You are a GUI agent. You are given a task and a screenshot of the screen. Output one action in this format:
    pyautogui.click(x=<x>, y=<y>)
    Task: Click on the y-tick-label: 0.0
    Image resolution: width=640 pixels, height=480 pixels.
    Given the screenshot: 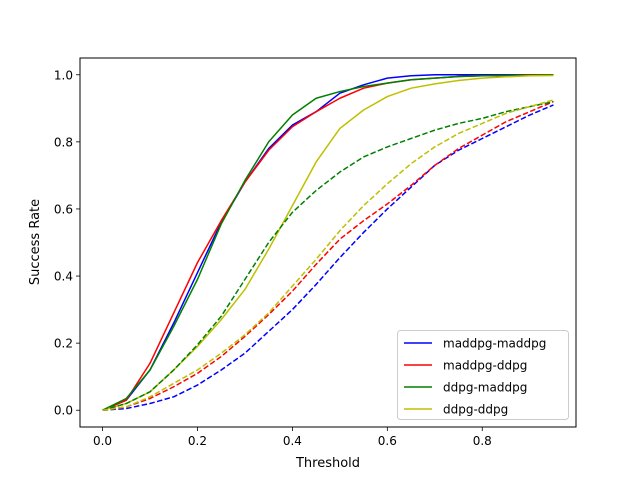 What is the action you would take?
    pyautogui.click(x=63, y=411)
    